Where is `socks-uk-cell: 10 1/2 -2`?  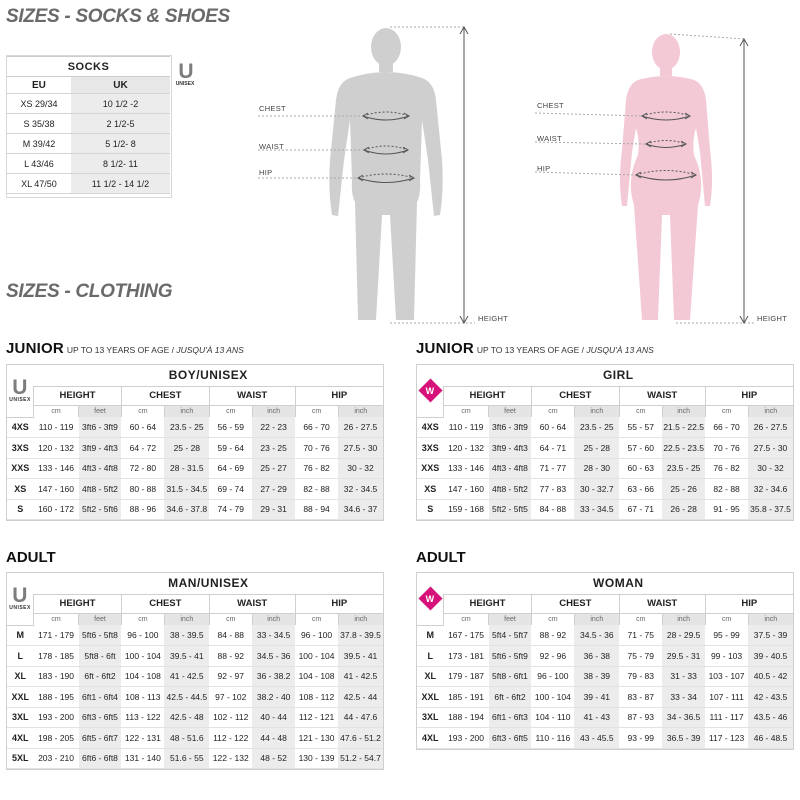
socks-uk-cell: 10 1/2 -2 is located at coordinates (120, 103).